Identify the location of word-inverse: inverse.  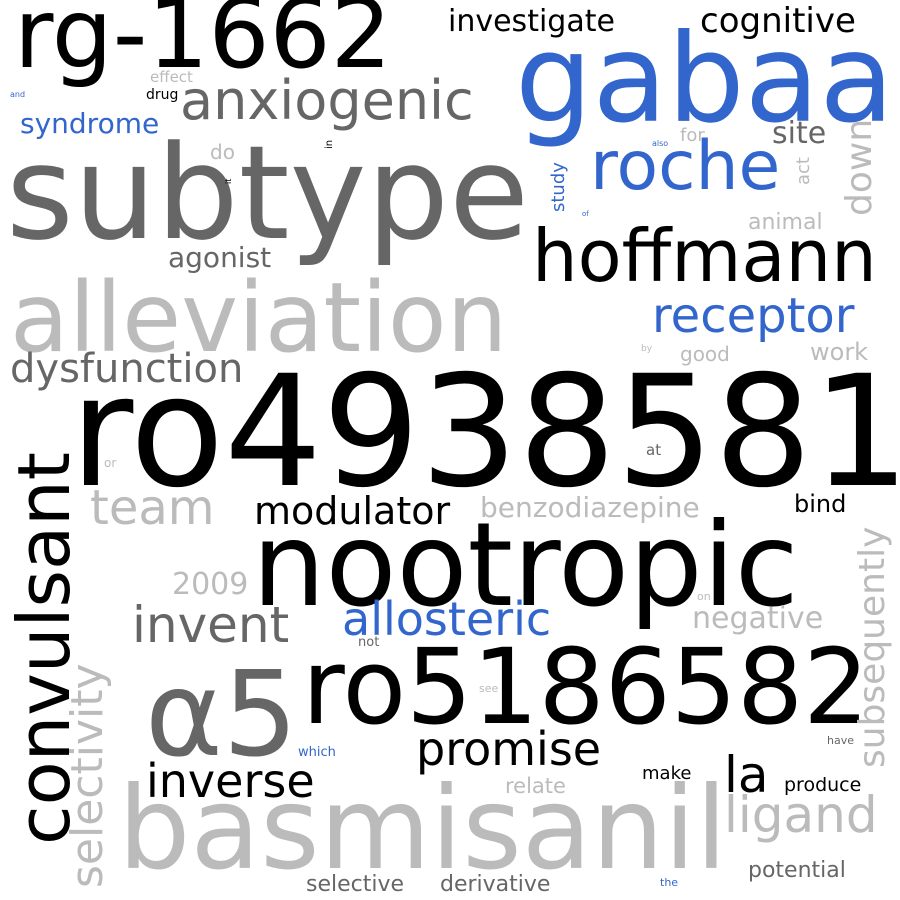
(230, 781).